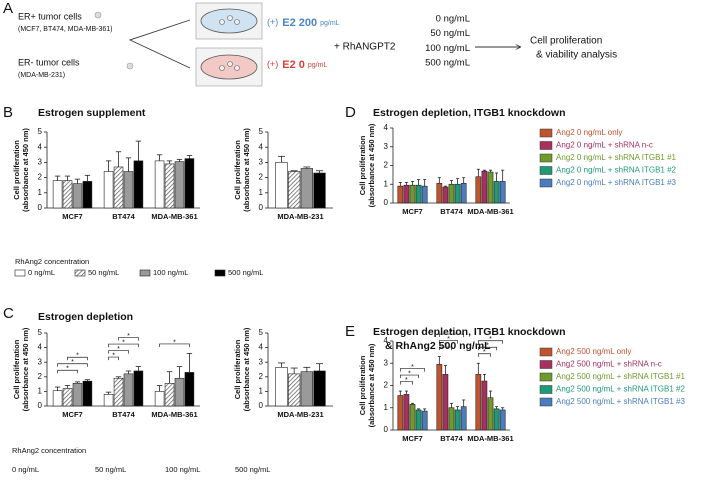  Describe the element at coordinates (620, 389) in the screenshot. I see `legend-label: Ang2 500 ng/mL + shRNA ITGB1 #2` at that location.